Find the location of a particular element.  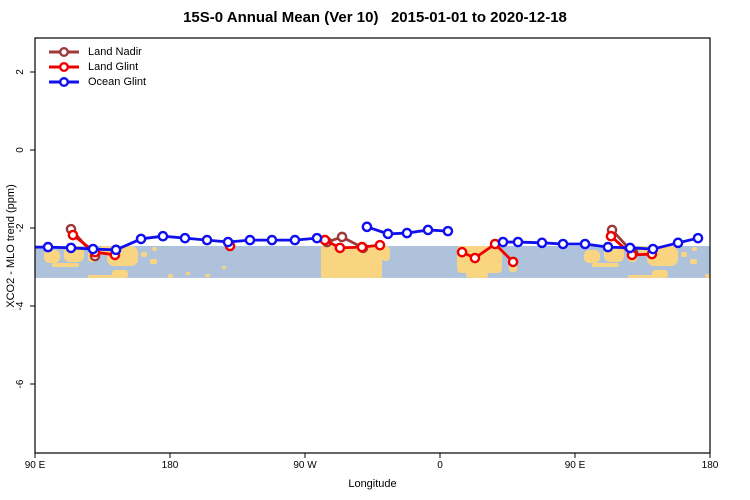

y-tick-label: -6 is located at coordinates (20, 383).